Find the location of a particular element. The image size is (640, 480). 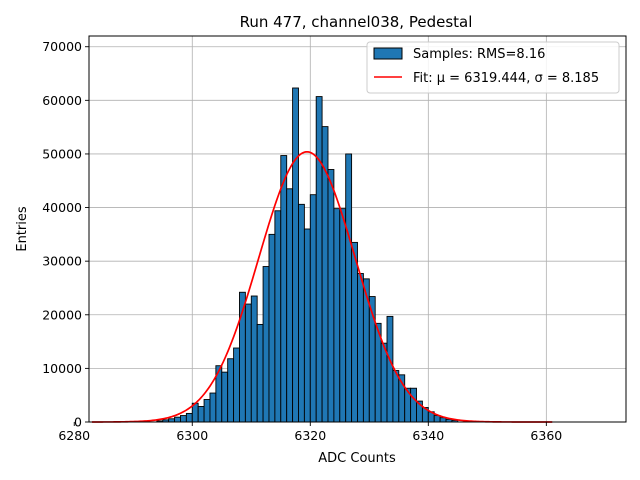

x-tick-label: 6280 is located at coordinates (74, 435).